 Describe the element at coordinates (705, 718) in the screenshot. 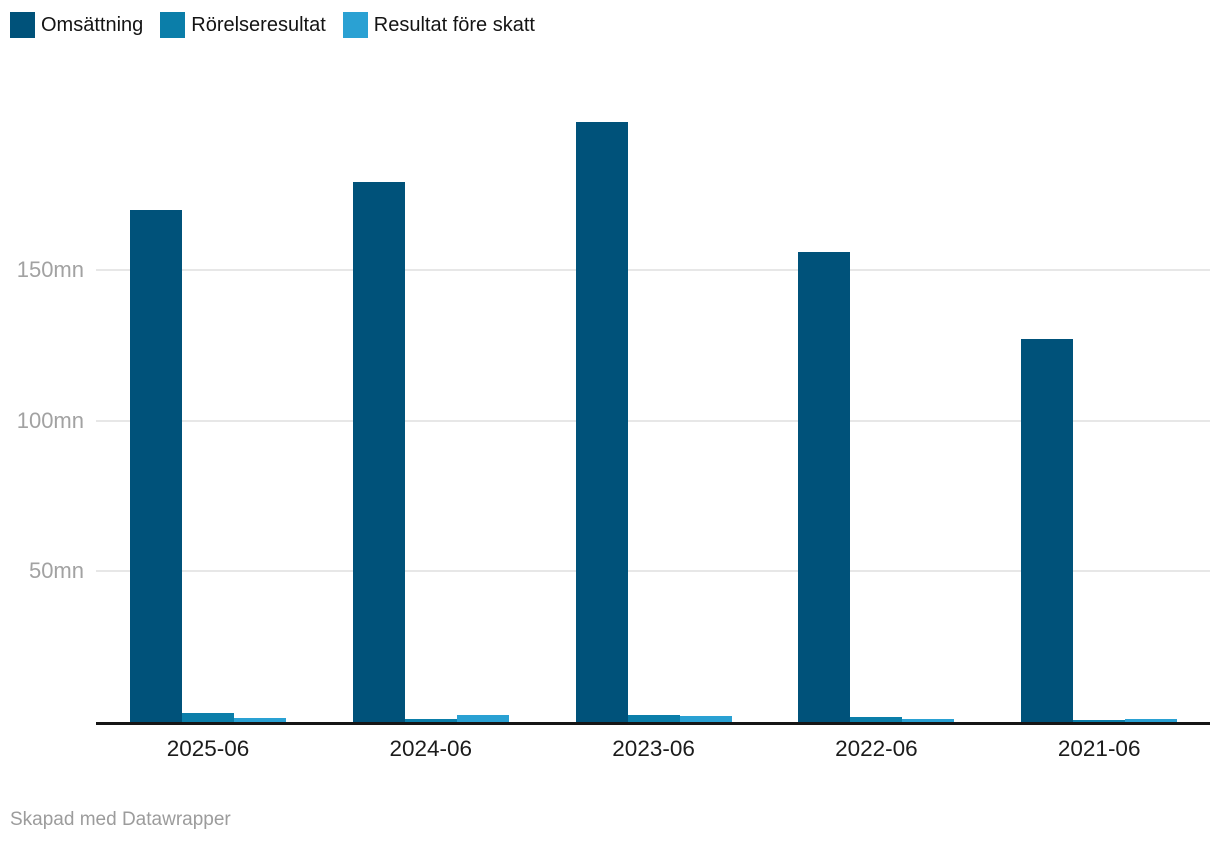

I see `bar-2023-06-Resultat före skatt` at that location.